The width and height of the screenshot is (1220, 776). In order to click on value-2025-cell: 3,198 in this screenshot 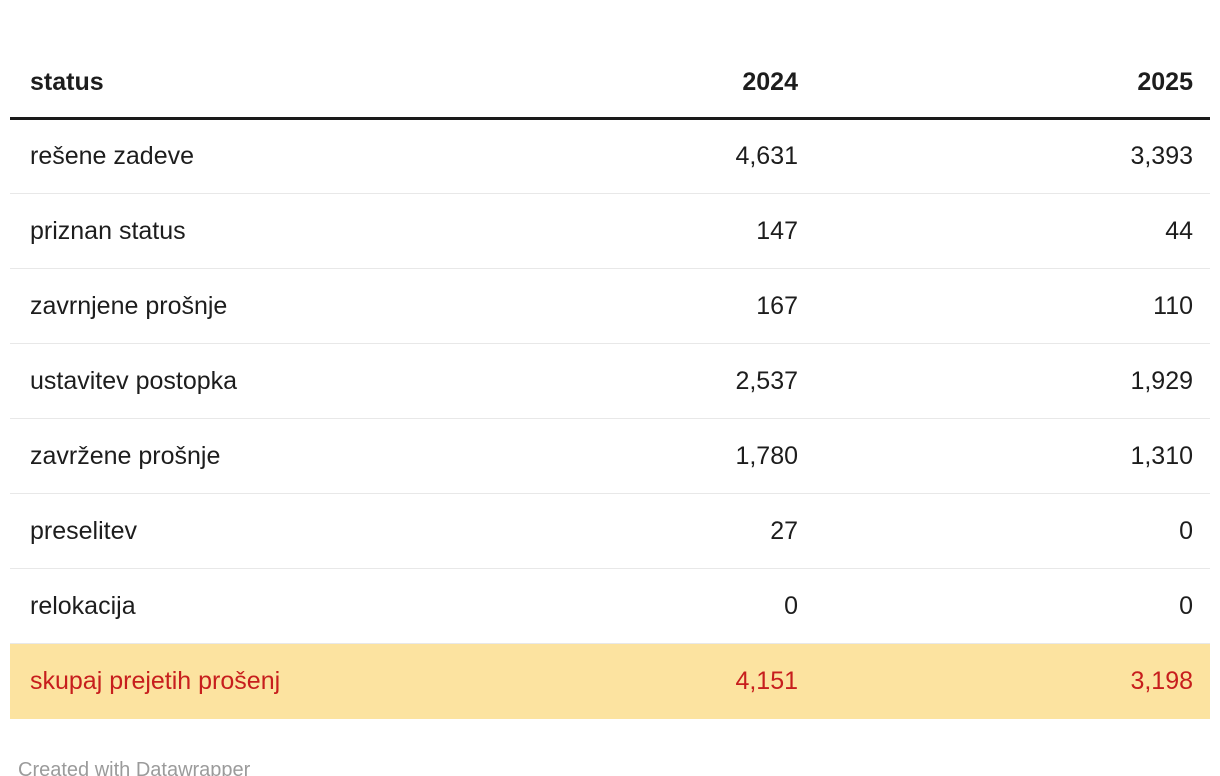, I will do `click(1004, 681)`.